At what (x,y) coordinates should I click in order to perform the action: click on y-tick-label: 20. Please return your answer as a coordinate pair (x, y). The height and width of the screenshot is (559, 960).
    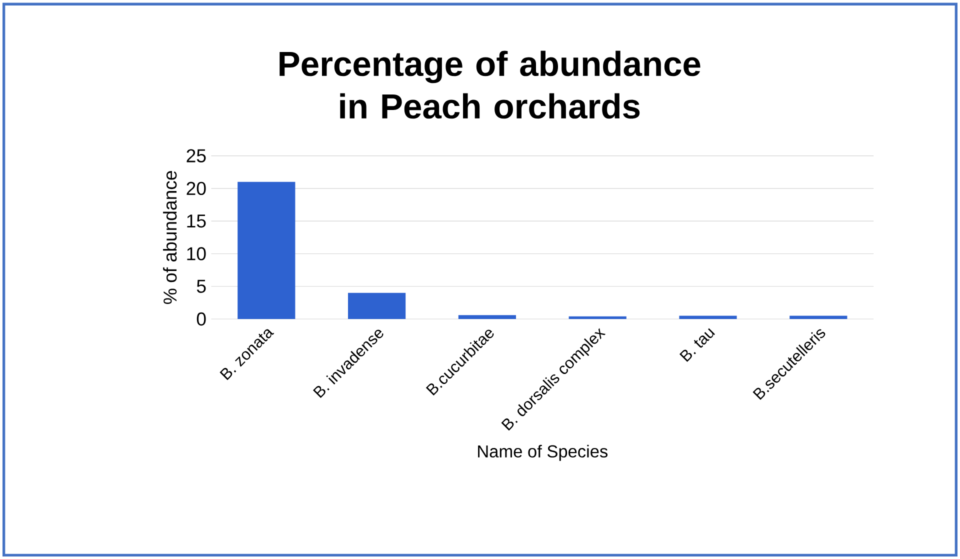
    Looking at the image, I should click on (196, 189).